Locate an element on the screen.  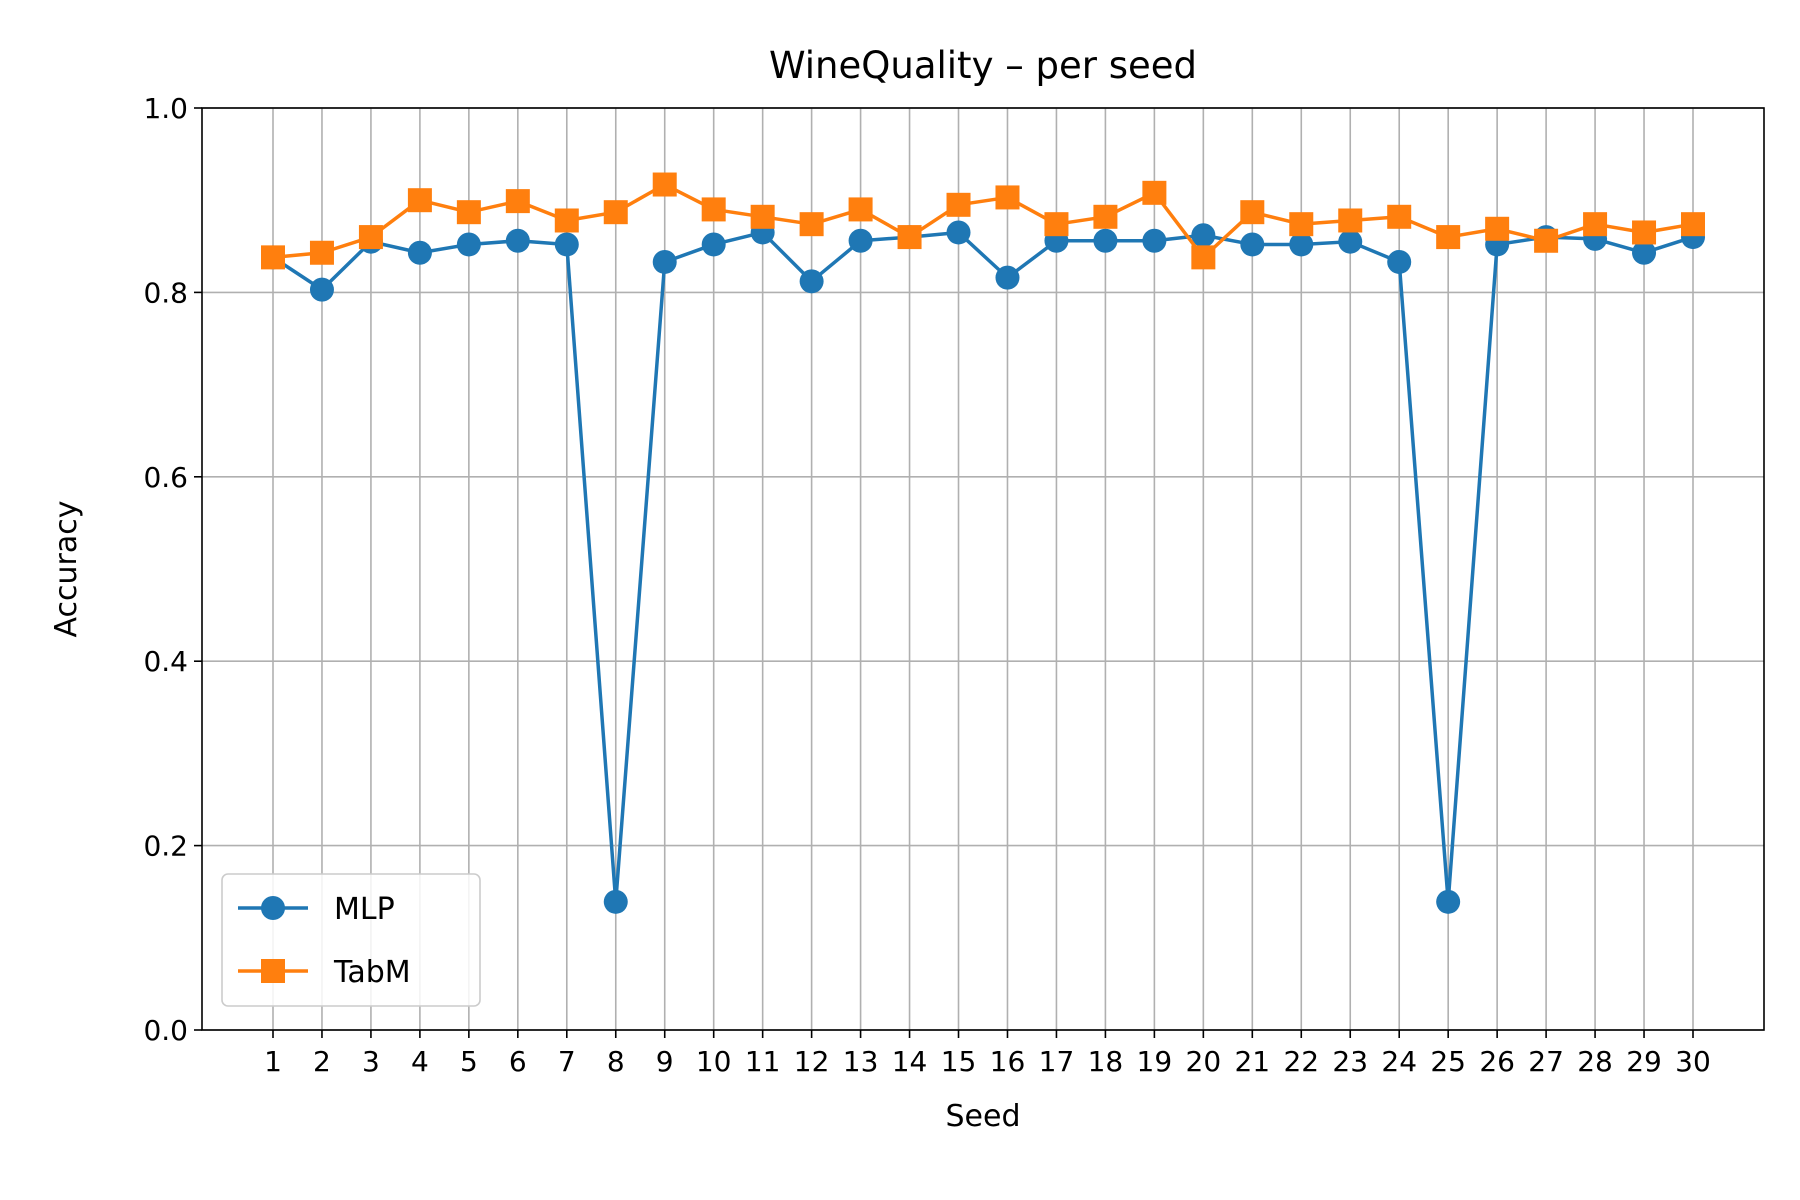
x-tick-label: 29 is located at coordinates (1644, 1061).